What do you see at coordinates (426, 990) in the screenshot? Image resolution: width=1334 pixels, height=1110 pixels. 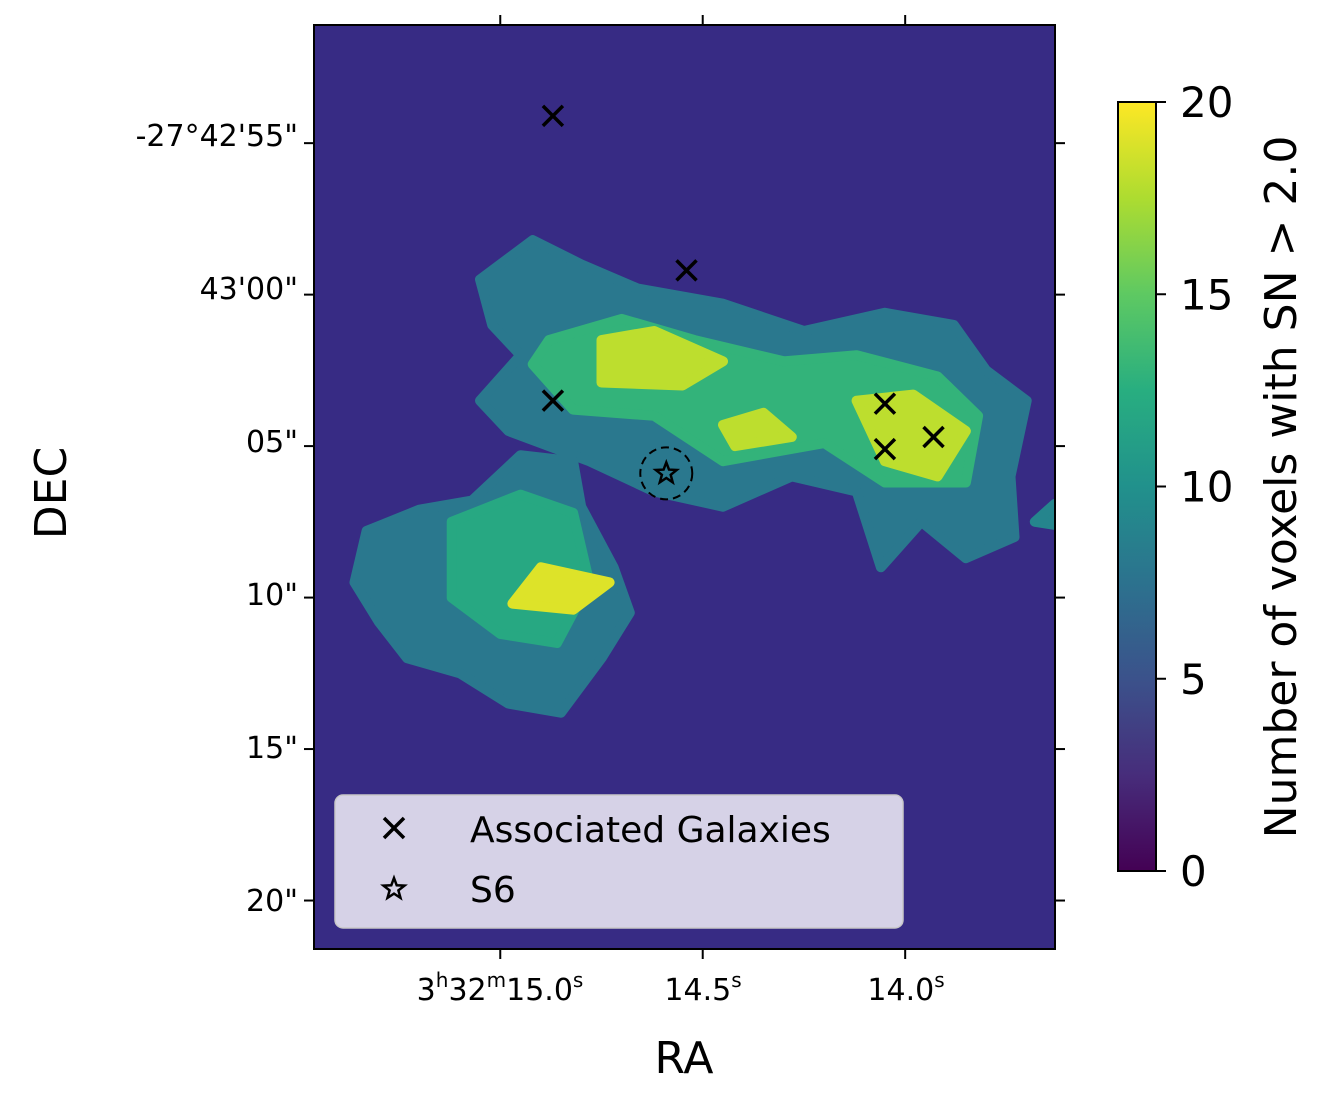 I see `x-tick-hour: 3` at bounding box center [426, 990].